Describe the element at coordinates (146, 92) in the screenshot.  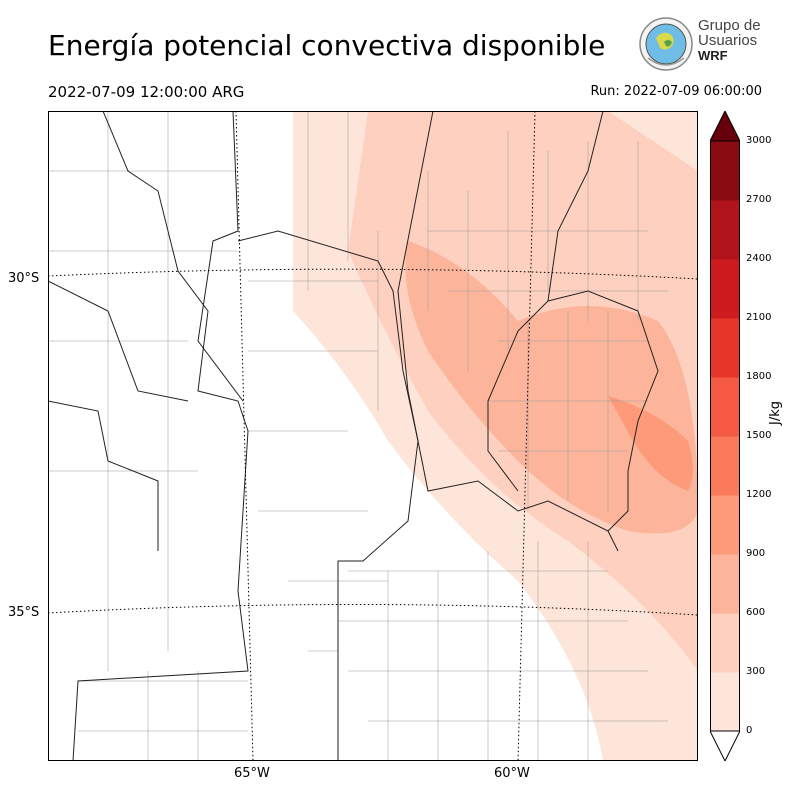
I see `valid-time: 2022-07-09 12:00:00 ARG` at that location.